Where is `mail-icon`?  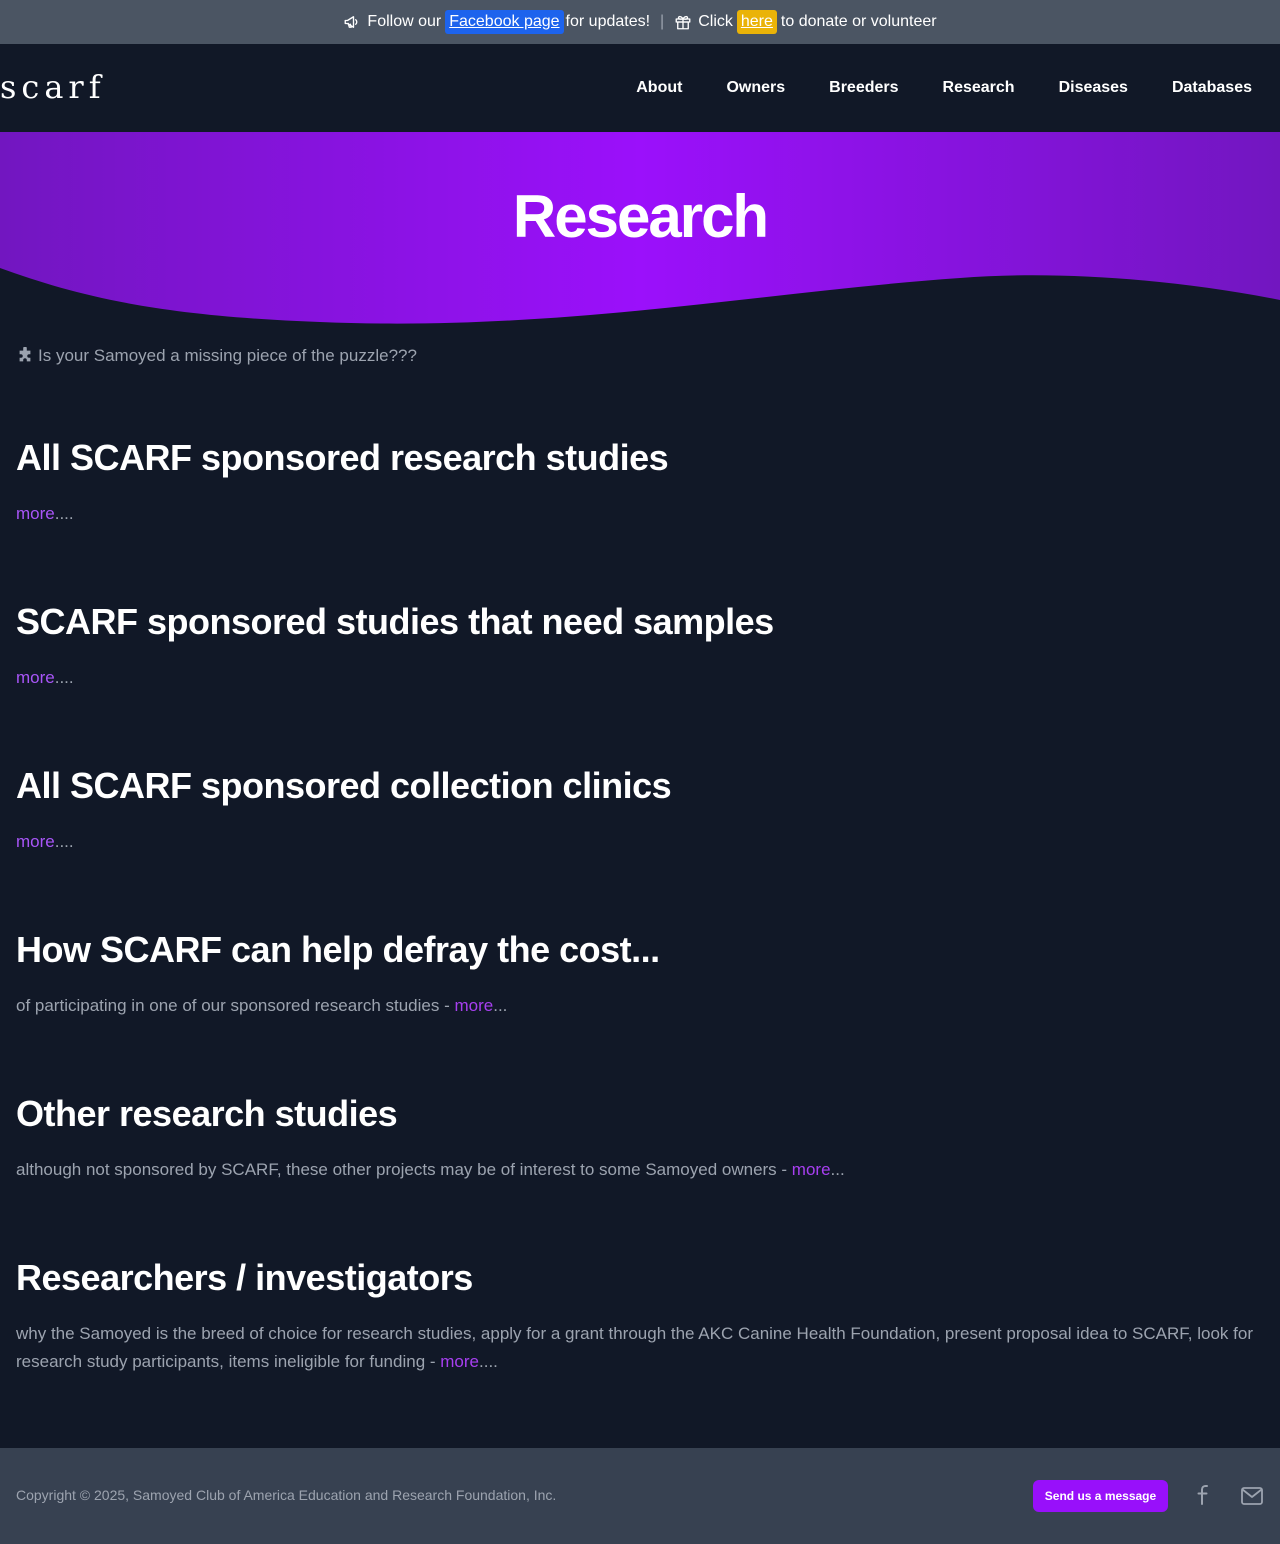
mail-icon is located at coordinates (1252, 1498).